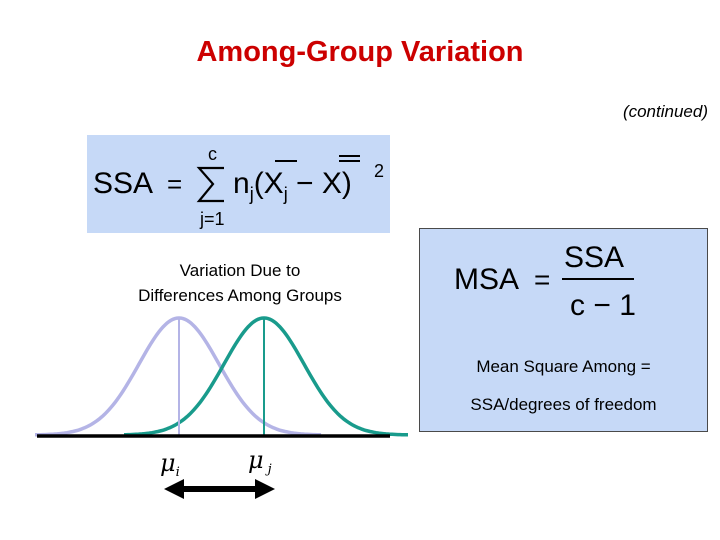  What do you see at coordinates (486, 279) in the screenshot?
I see `msa-lhs: MSA` at bounding box center [486, 279].